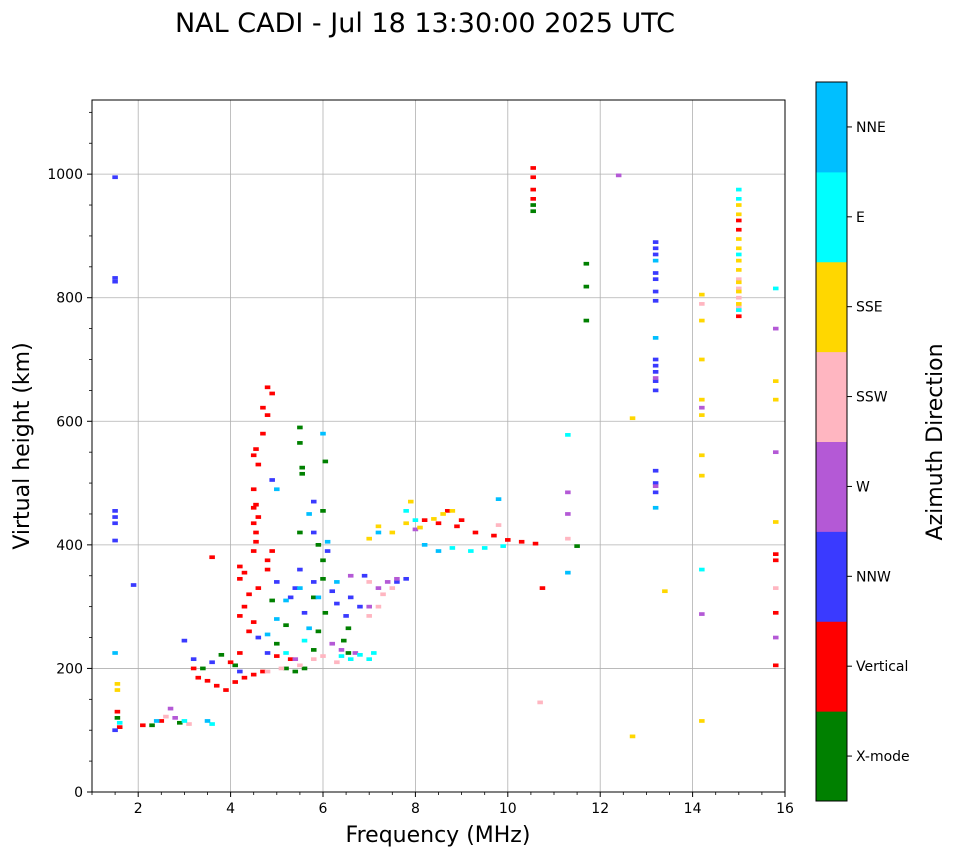 The width and height of the screenshot is (958, 857). I want to click on x-tick-label: 6, so click(323, 809).